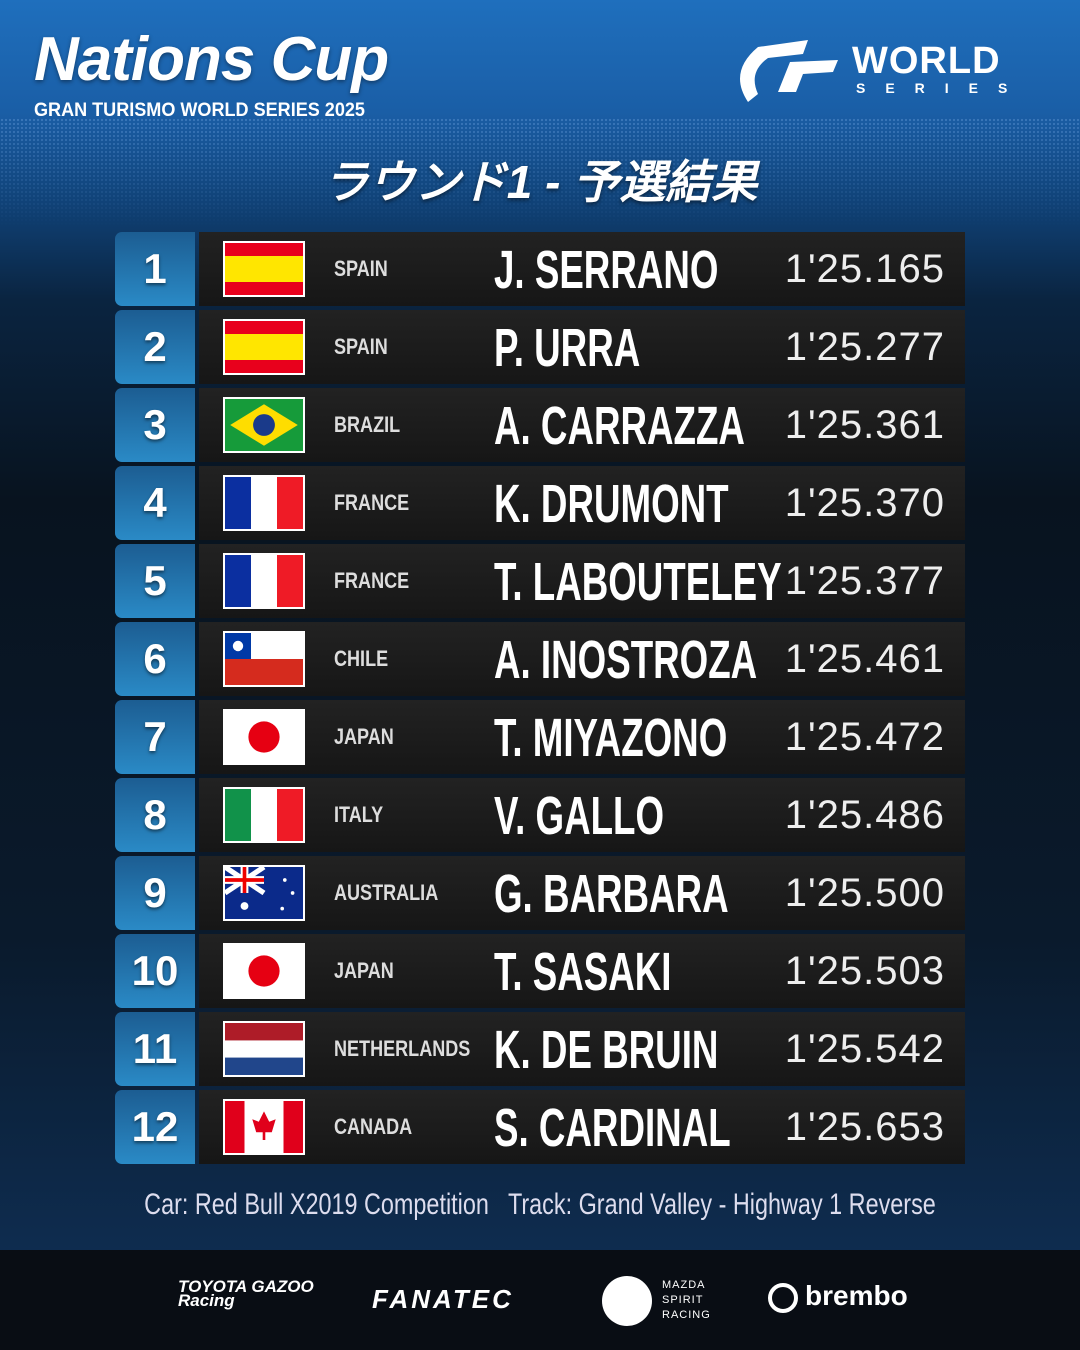  I want to click on result-row: 2 SPAIN P. URRA 1'25.277, so click(540, 347).